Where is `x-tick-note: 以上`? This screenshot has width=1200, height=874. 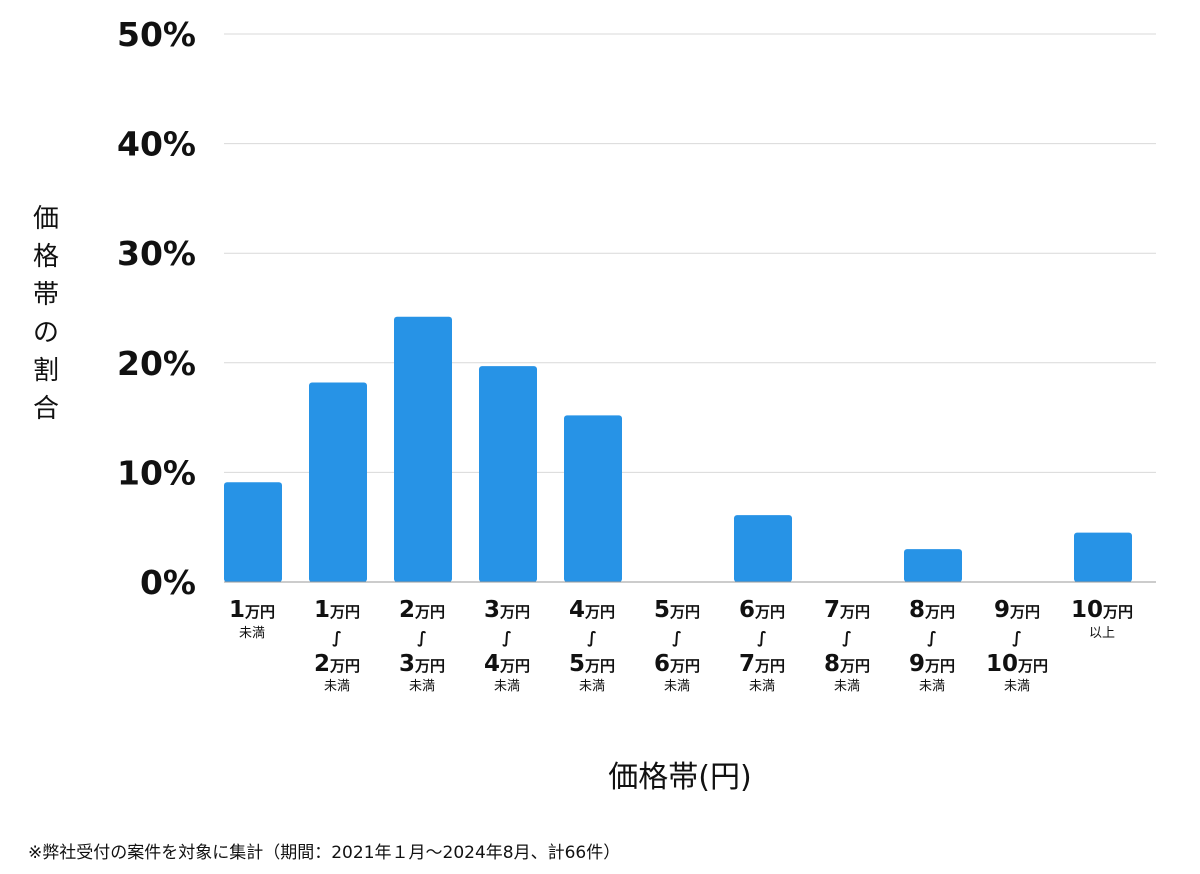 x-tick-note: 以上 is located at coordinates (1102, 633).